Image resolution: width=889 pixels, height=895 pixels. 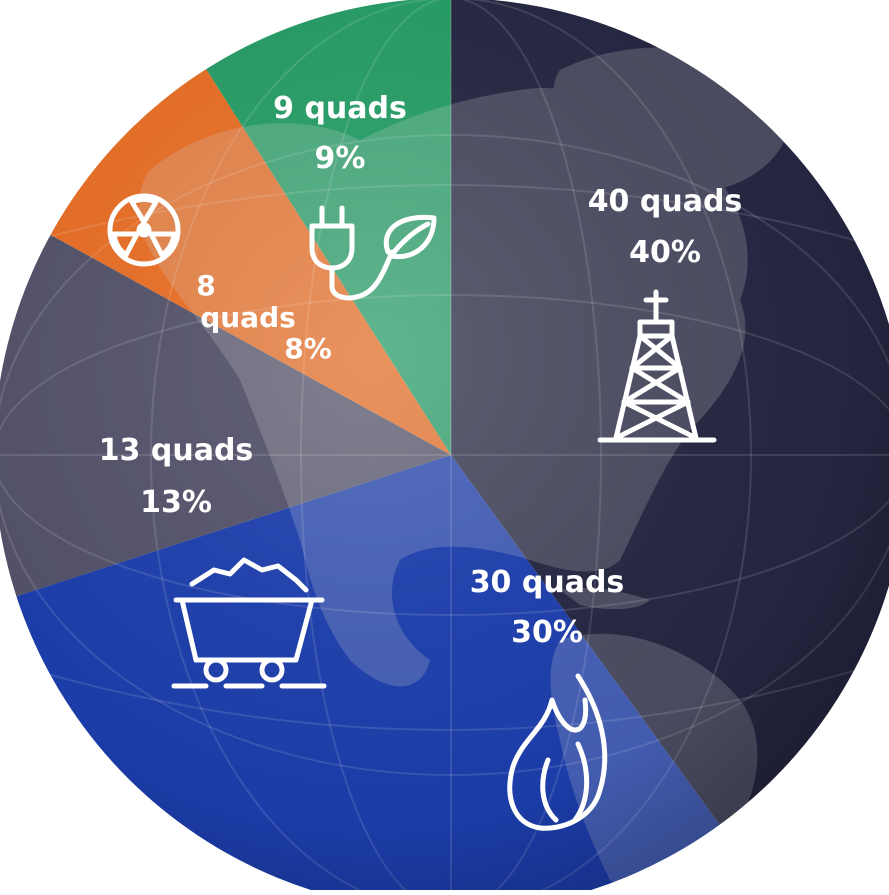 What do you see at coordinates (373, 253) in the screenshot?
I see `plug-leaf-icon` at bounding box center [373, 253].